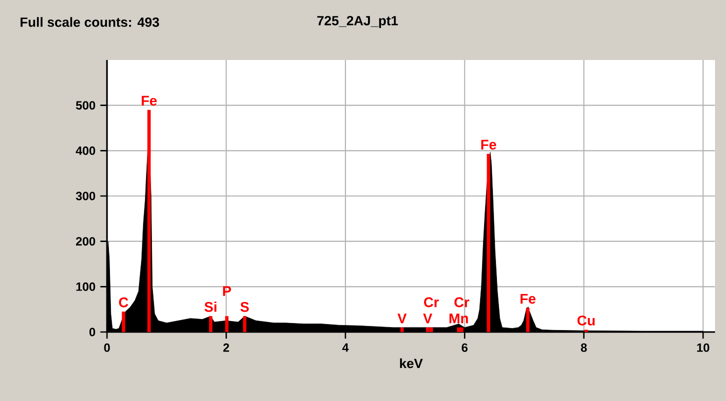 This screenshot has width=726, height=401. What do you see at coordinates (123, 302) in the screenshot?
I see `data-label: C` at bounding box center [123, 302].